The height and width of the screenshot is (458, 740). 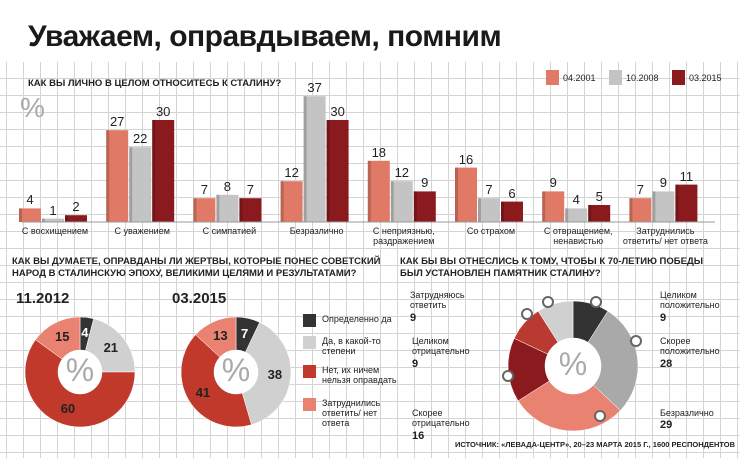 I want to click on bar-value-label: 4, so click(x=576, y=200).